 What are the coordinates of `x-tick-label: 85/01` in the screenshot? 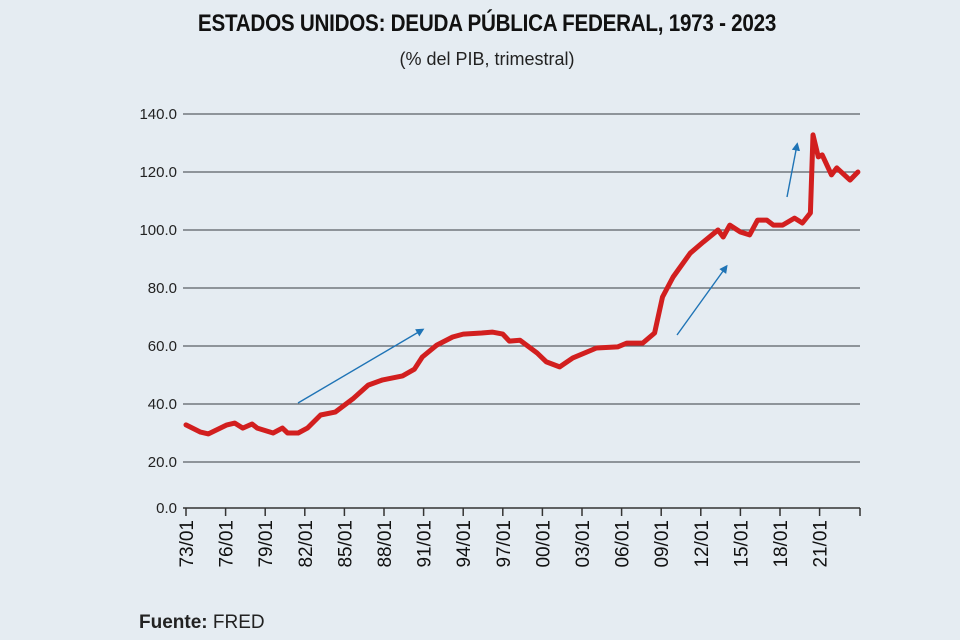 It's located at (345, 544).